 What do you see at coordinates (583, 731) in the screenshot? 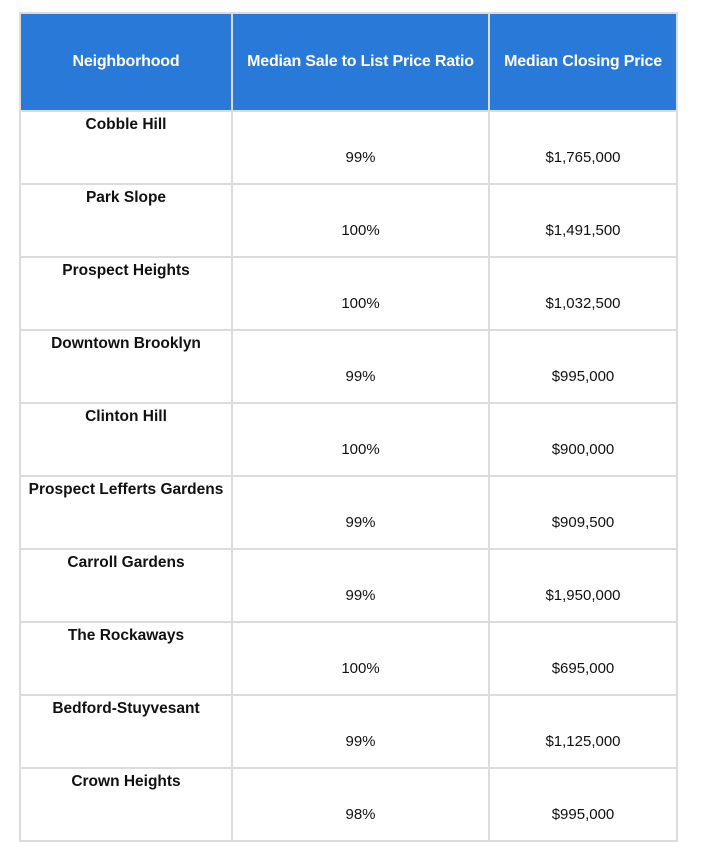
I see `price-cell: $1,125,000` at bounding box center [583, 731].